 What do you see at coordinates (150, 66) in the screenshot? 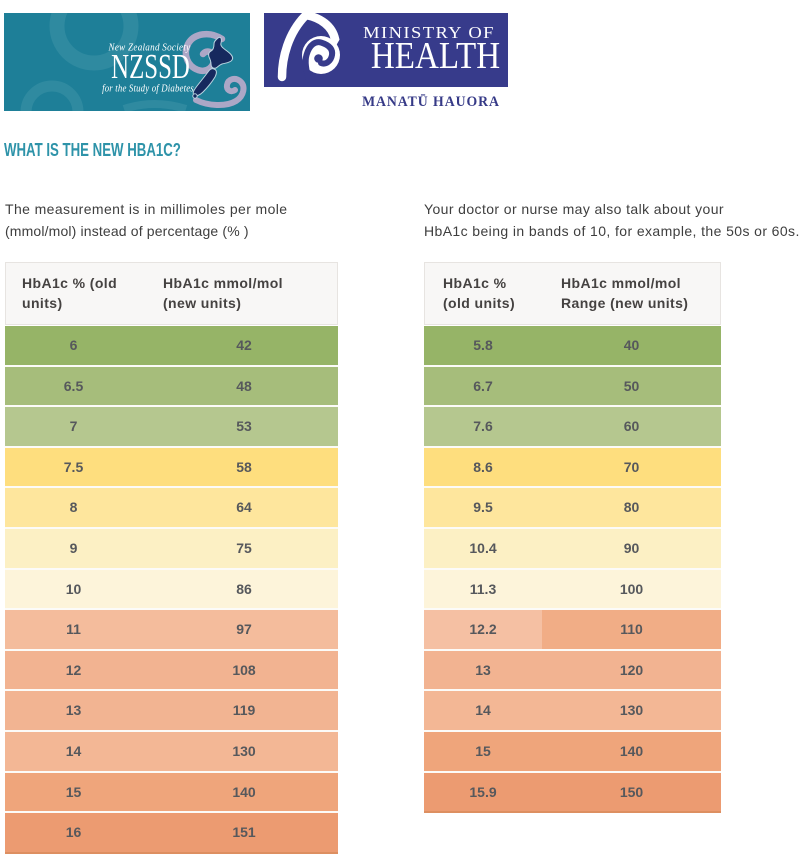
I see `svg-text: NZSSD` at bounding box center [150, 66].